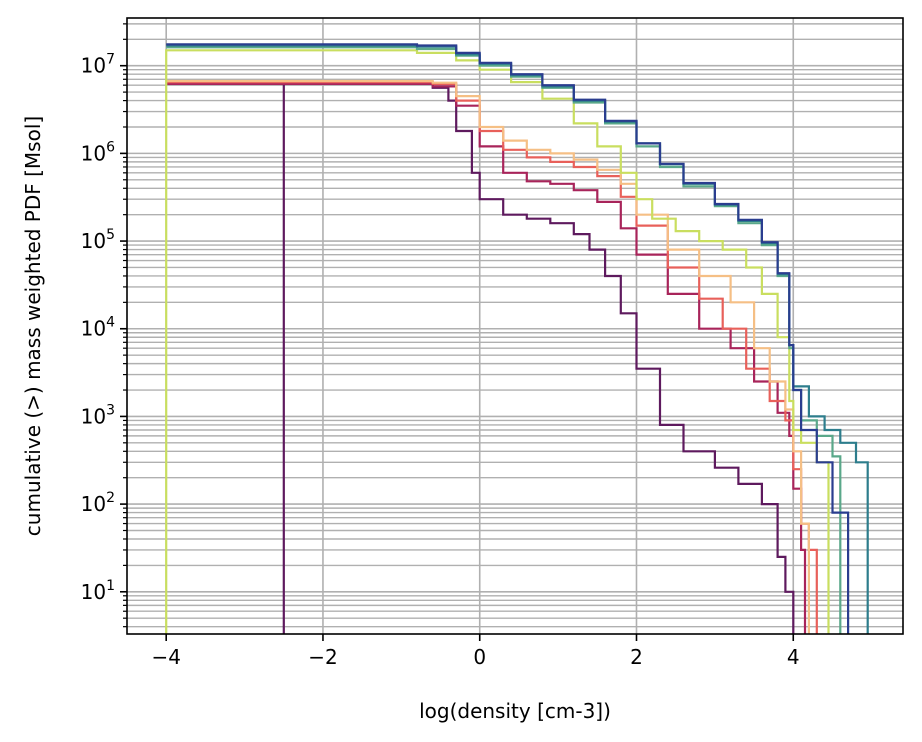  Describe the element at coordinates (98, 328) in the screenshot. I see `y-tick-label: 10⁴` at that location.